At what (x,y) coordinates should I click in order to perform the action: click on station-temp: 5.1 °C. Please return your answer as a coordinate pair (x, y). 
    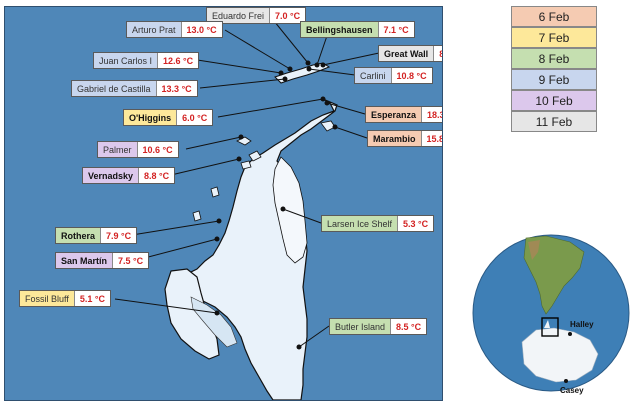
    Looking at the image, I should click on (91, 298).